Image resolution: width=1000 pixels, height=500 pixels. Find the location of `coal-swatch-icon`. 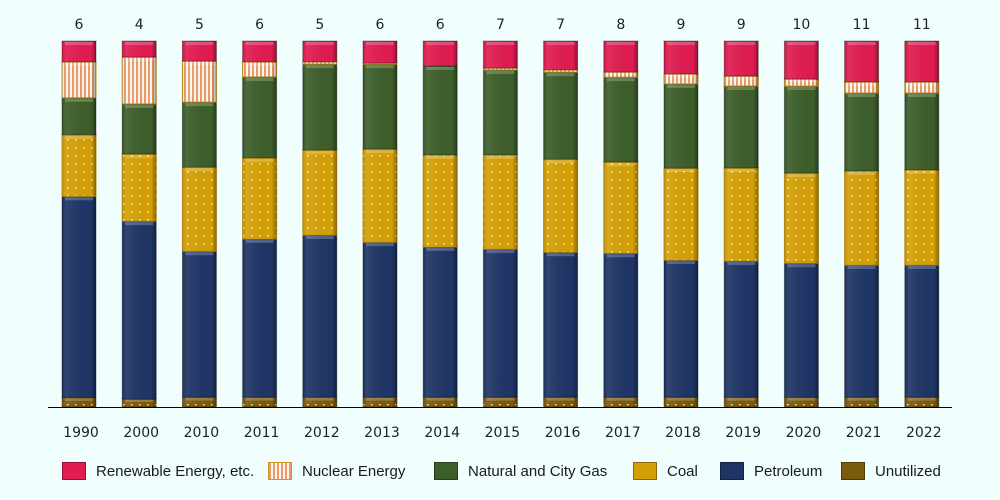

coal-swatch-icon is located at coordinates (645, 471).